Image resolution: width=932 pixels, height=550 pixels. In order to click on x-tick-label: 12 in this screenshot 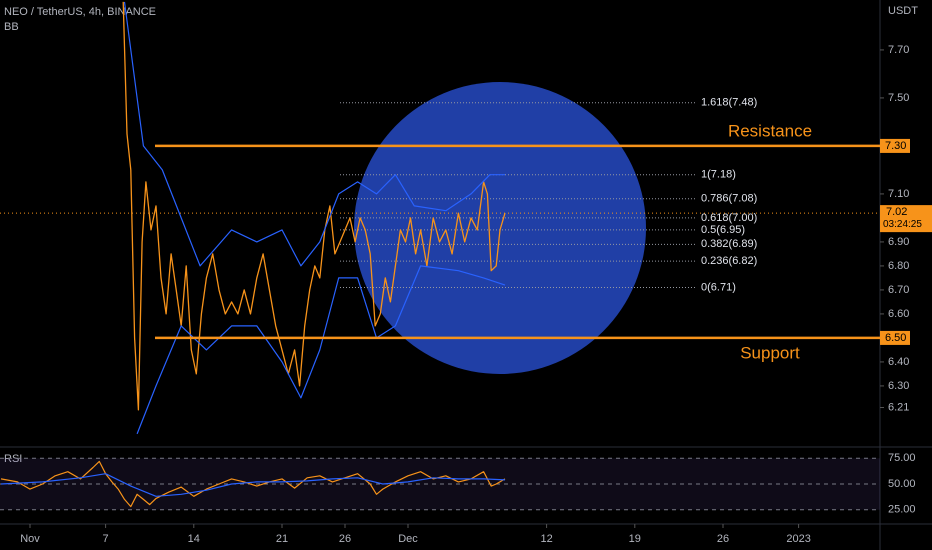, I will do `click(546, 539)`.